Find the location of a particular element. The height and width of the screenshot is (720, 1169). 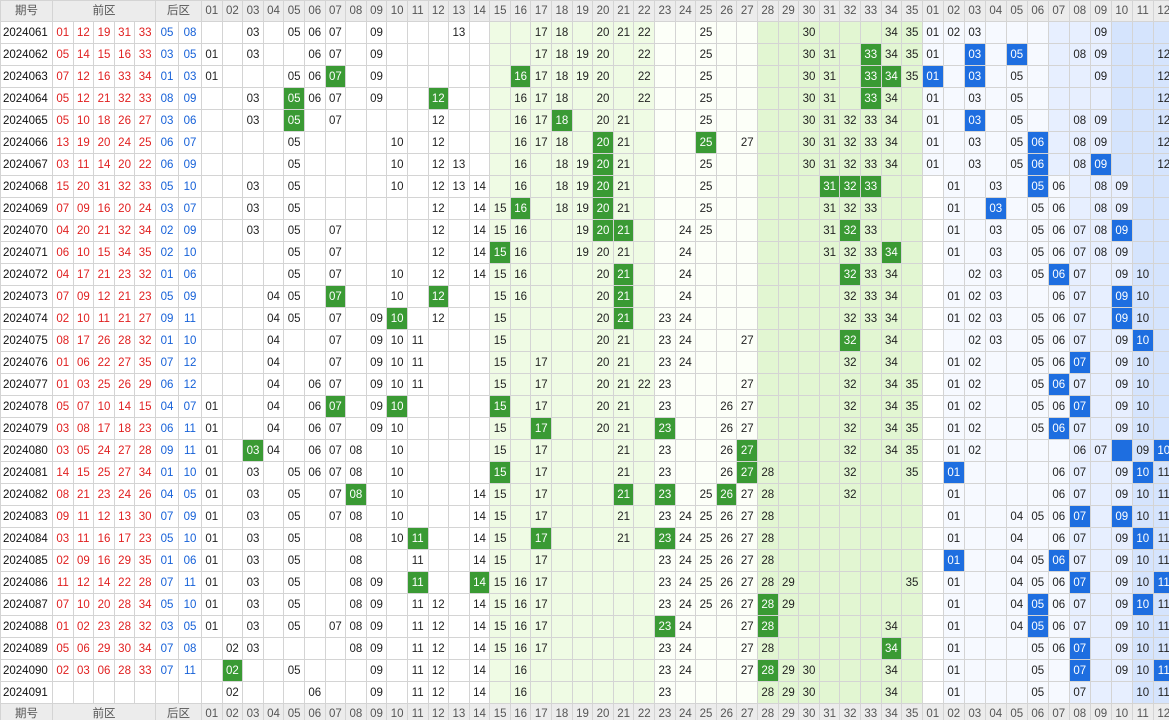

bottom-front-col-20: 20 is located at coordinates (603, 711).